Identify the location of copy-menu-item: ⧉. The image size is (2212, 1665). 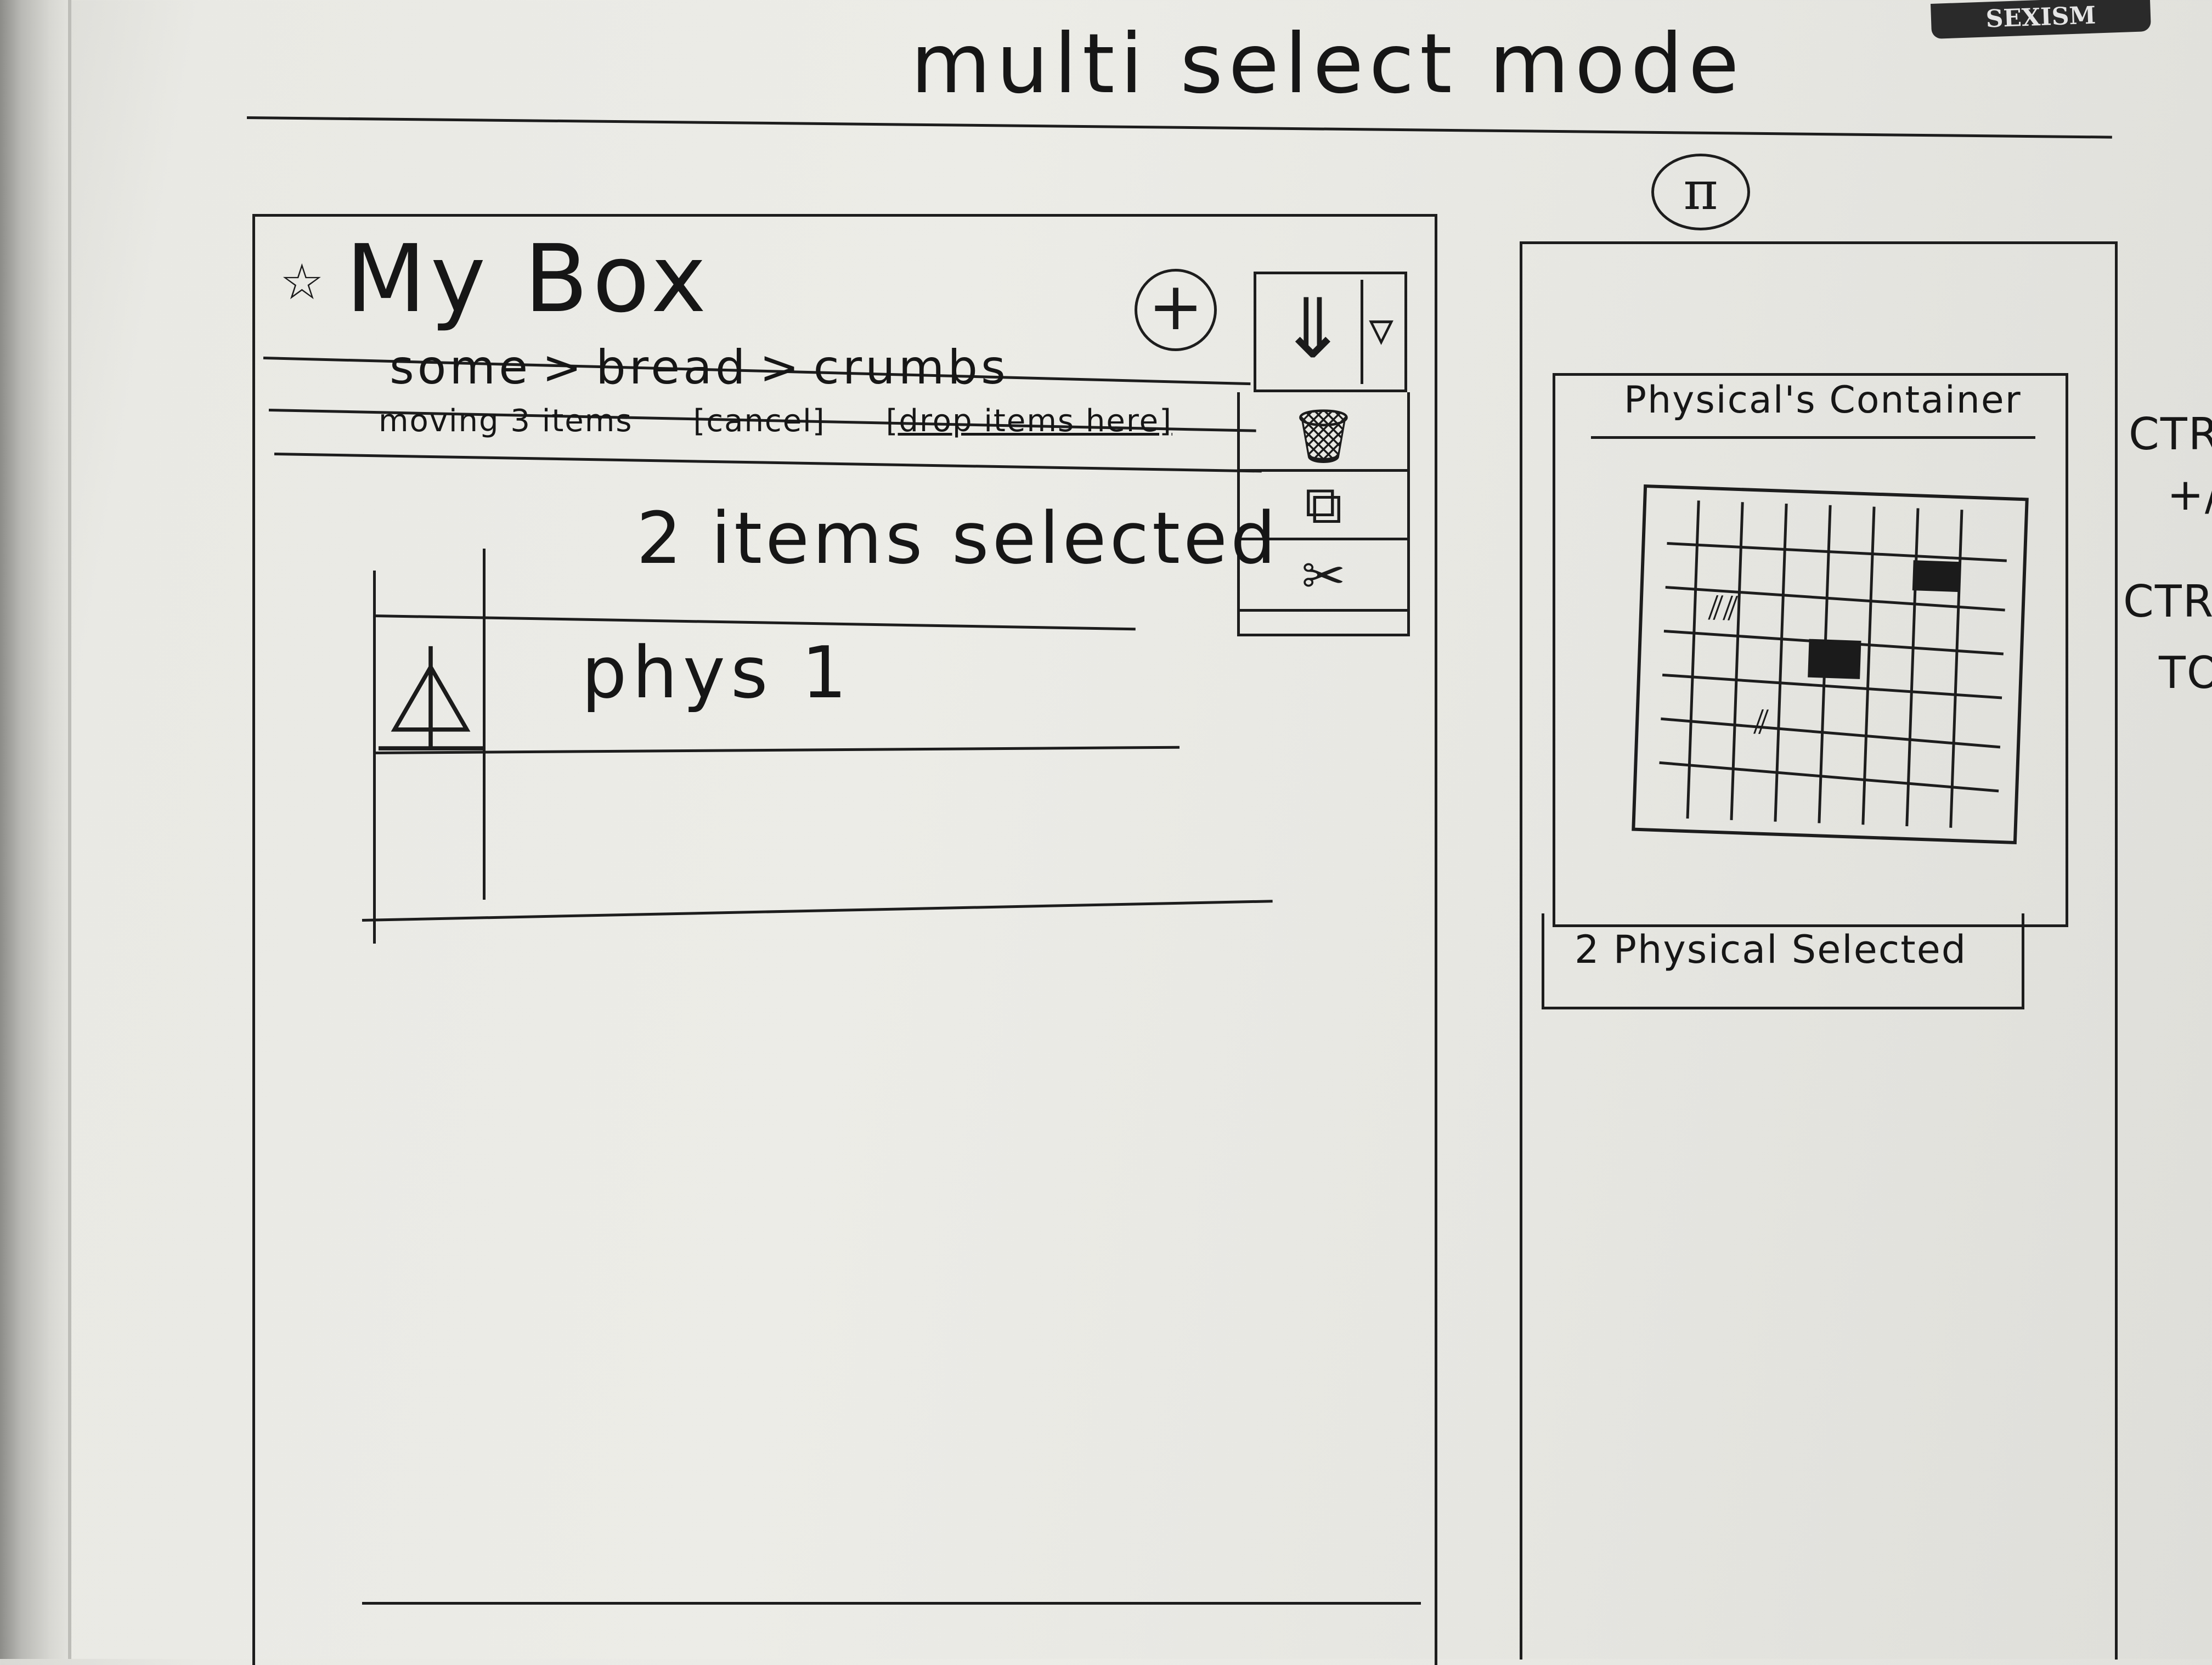
(1324, 506).